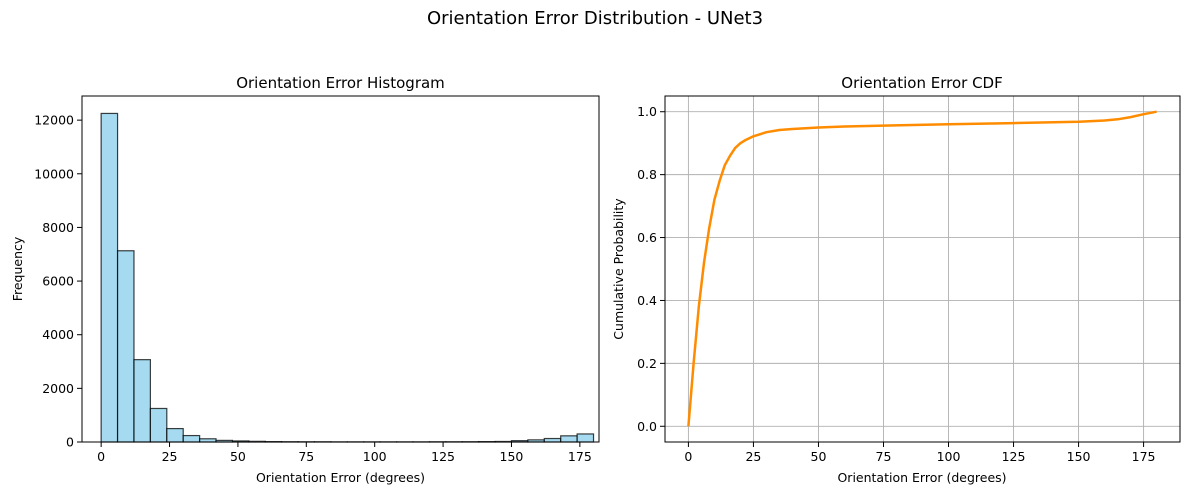 Image resolution: width=1189 pixels, height=495 pixels. I want to click on cdf-title: Orientation Error CDF, so click(921, 83).